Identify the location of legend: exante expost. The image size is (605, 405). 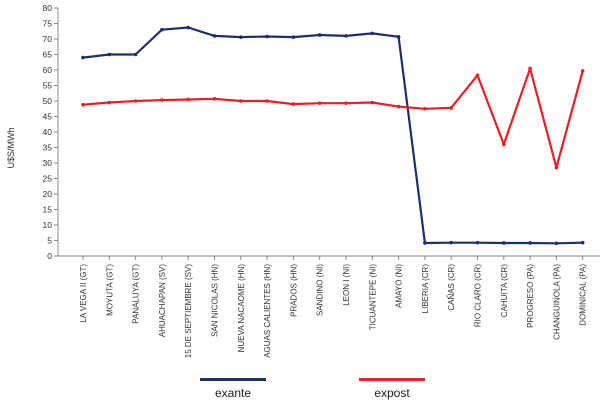
(302, 390).